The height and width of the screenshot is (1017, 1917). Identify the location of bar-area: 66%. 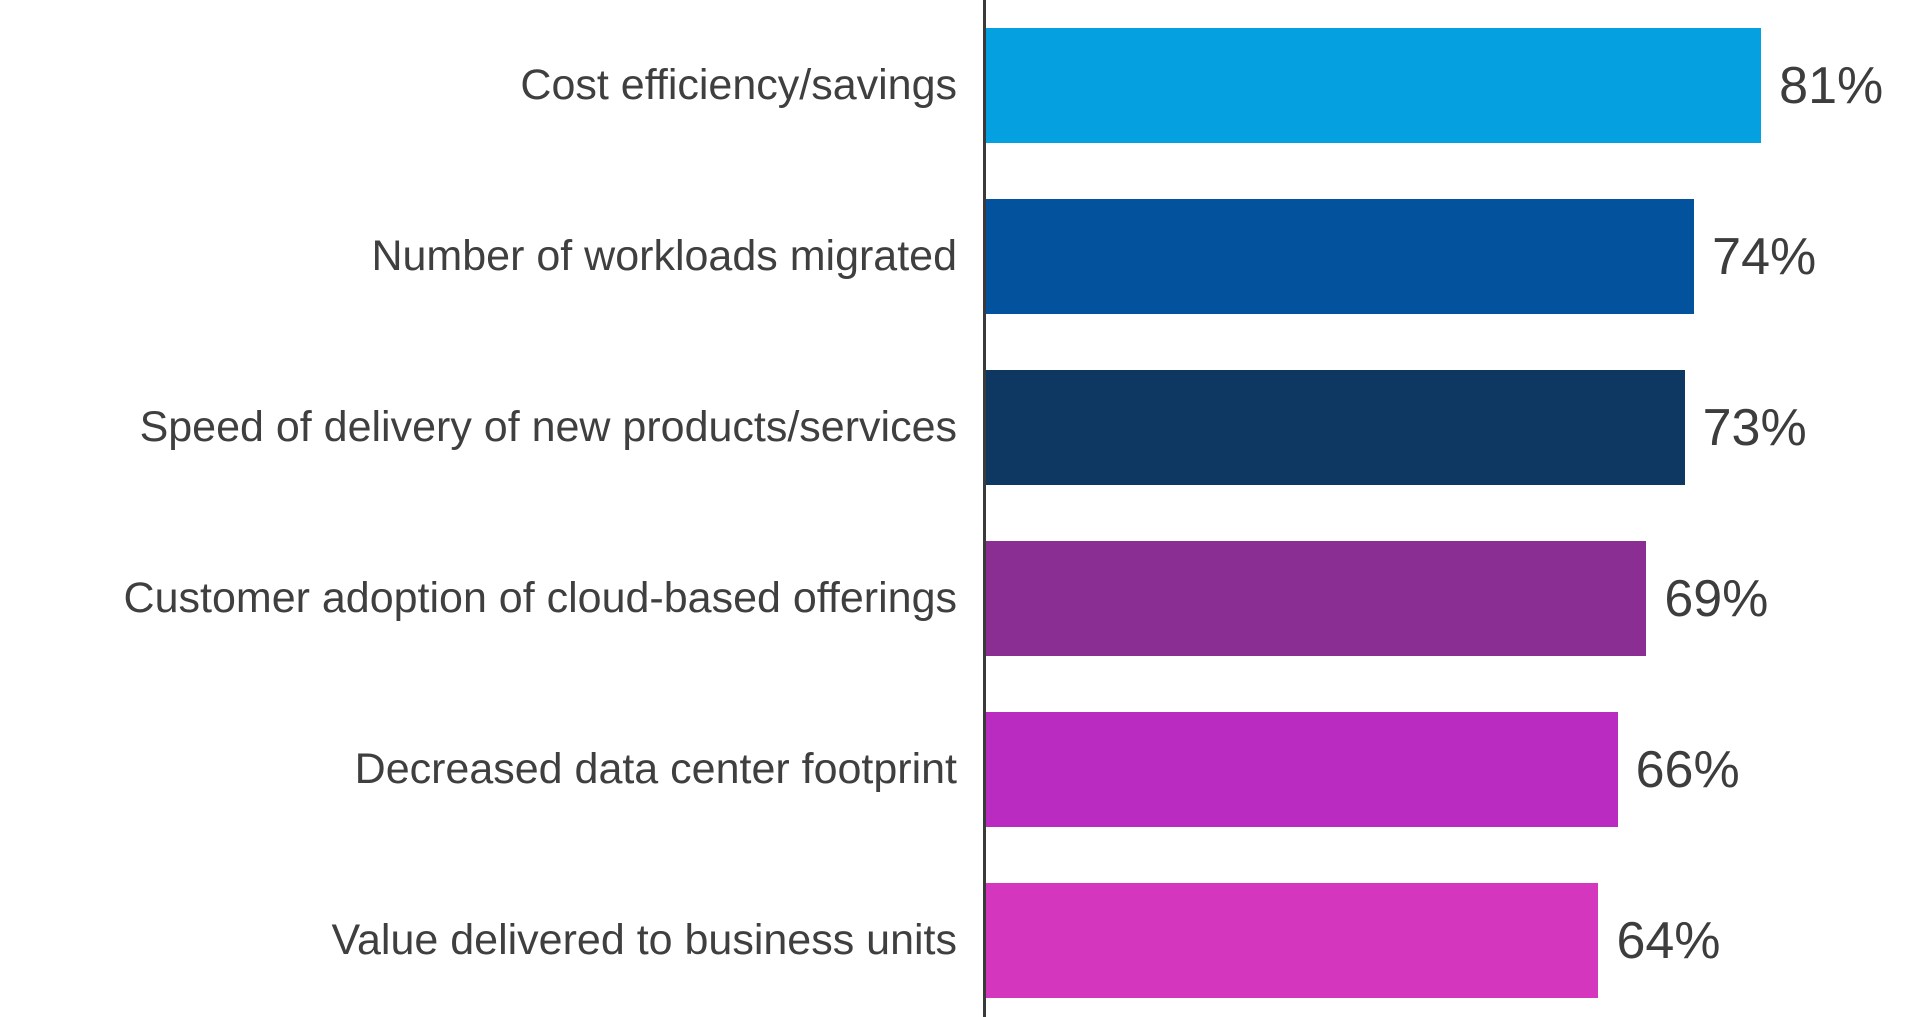
(1451, 769).